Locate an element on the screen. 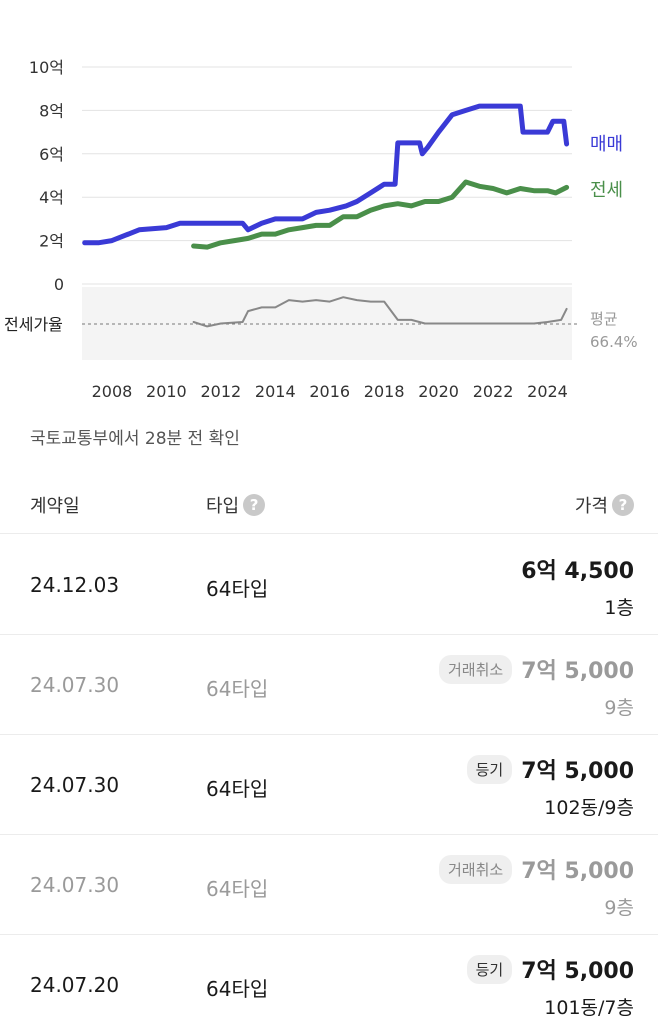 This screenshot has width=658, height=1035. y-tick-label: 8억 is located at coordinates (51, 110).